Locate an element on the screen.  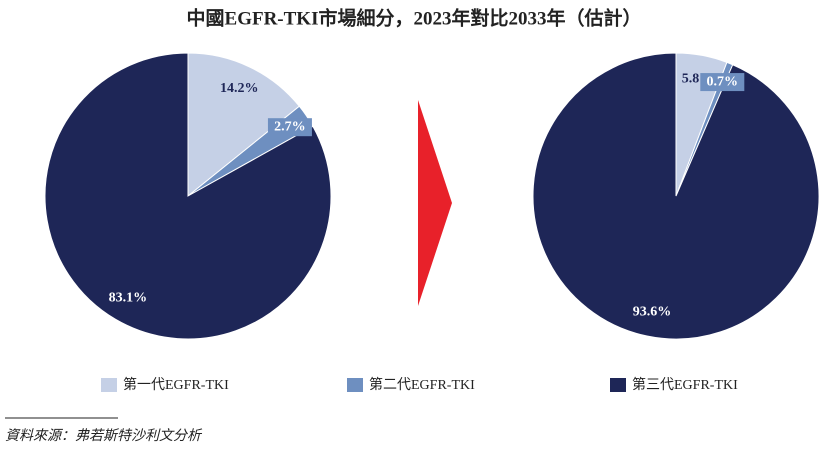
data-label: 0.7% is located at coordinates (723, 81).